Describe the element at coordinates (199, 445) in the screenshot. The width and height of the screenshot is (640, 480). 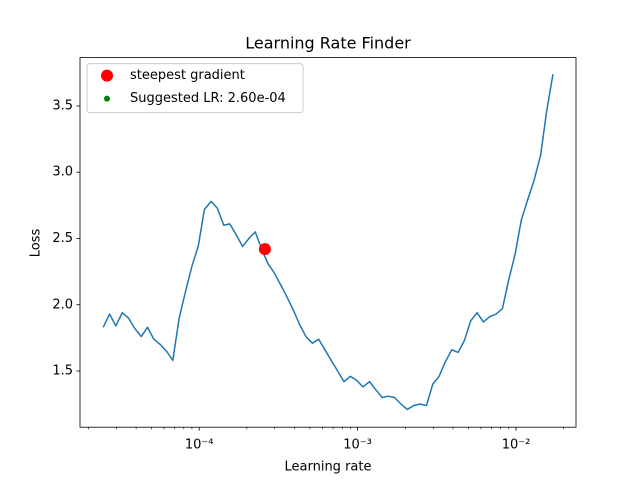
I see `x-tick-label: 10⁻⁴` at that location.